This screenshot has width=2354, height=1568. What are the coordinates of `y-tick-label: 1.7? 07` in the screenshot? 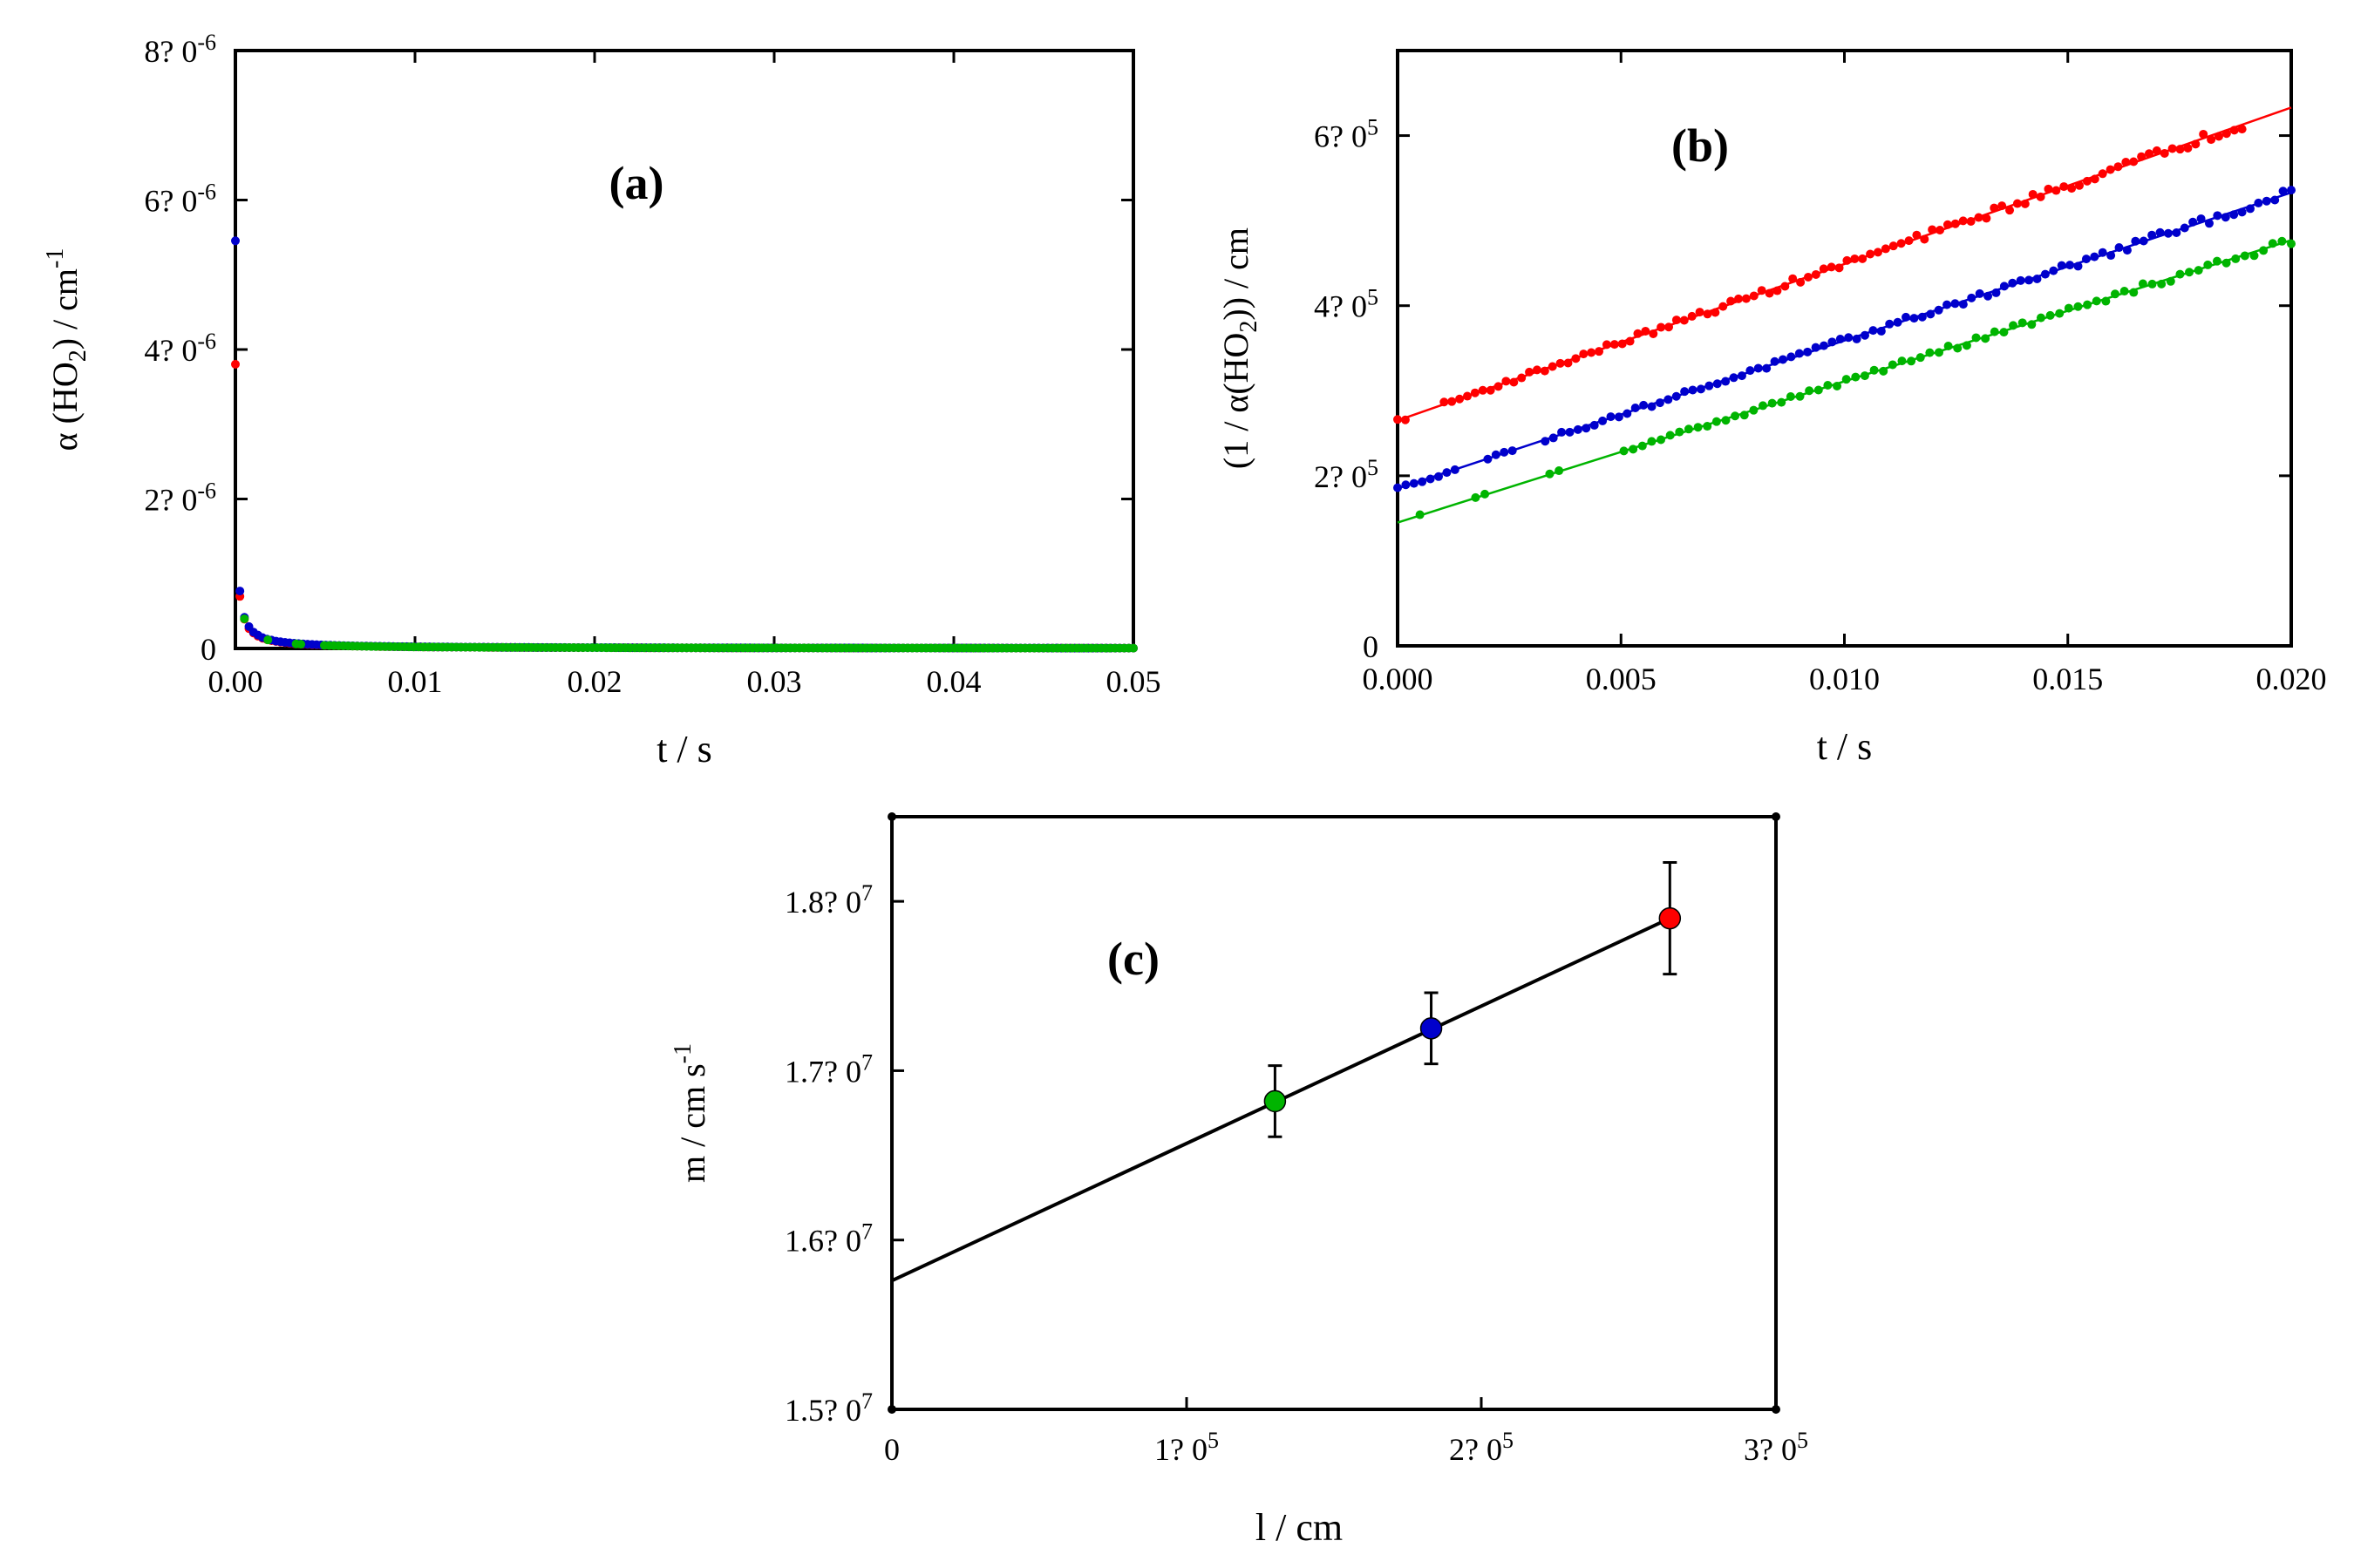 It's located at (829, 1069).